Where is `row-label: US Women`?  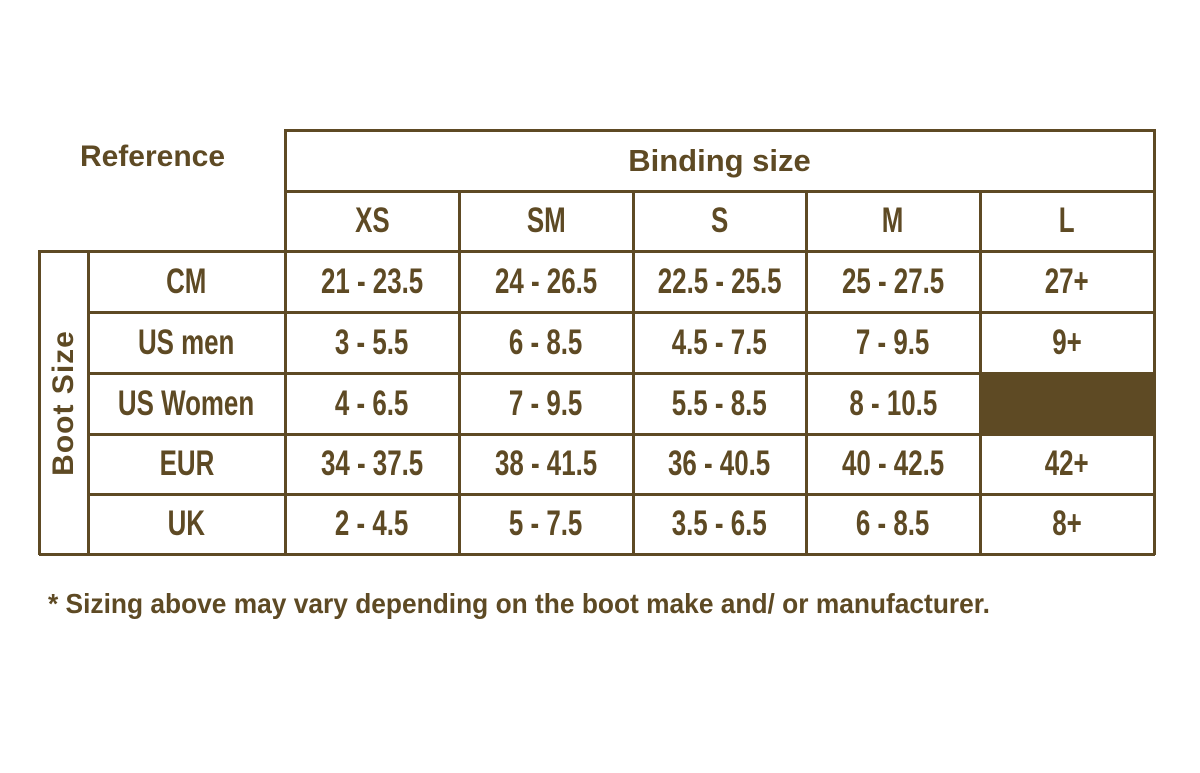
row-label: US Women is located at coordinates (186, 403).